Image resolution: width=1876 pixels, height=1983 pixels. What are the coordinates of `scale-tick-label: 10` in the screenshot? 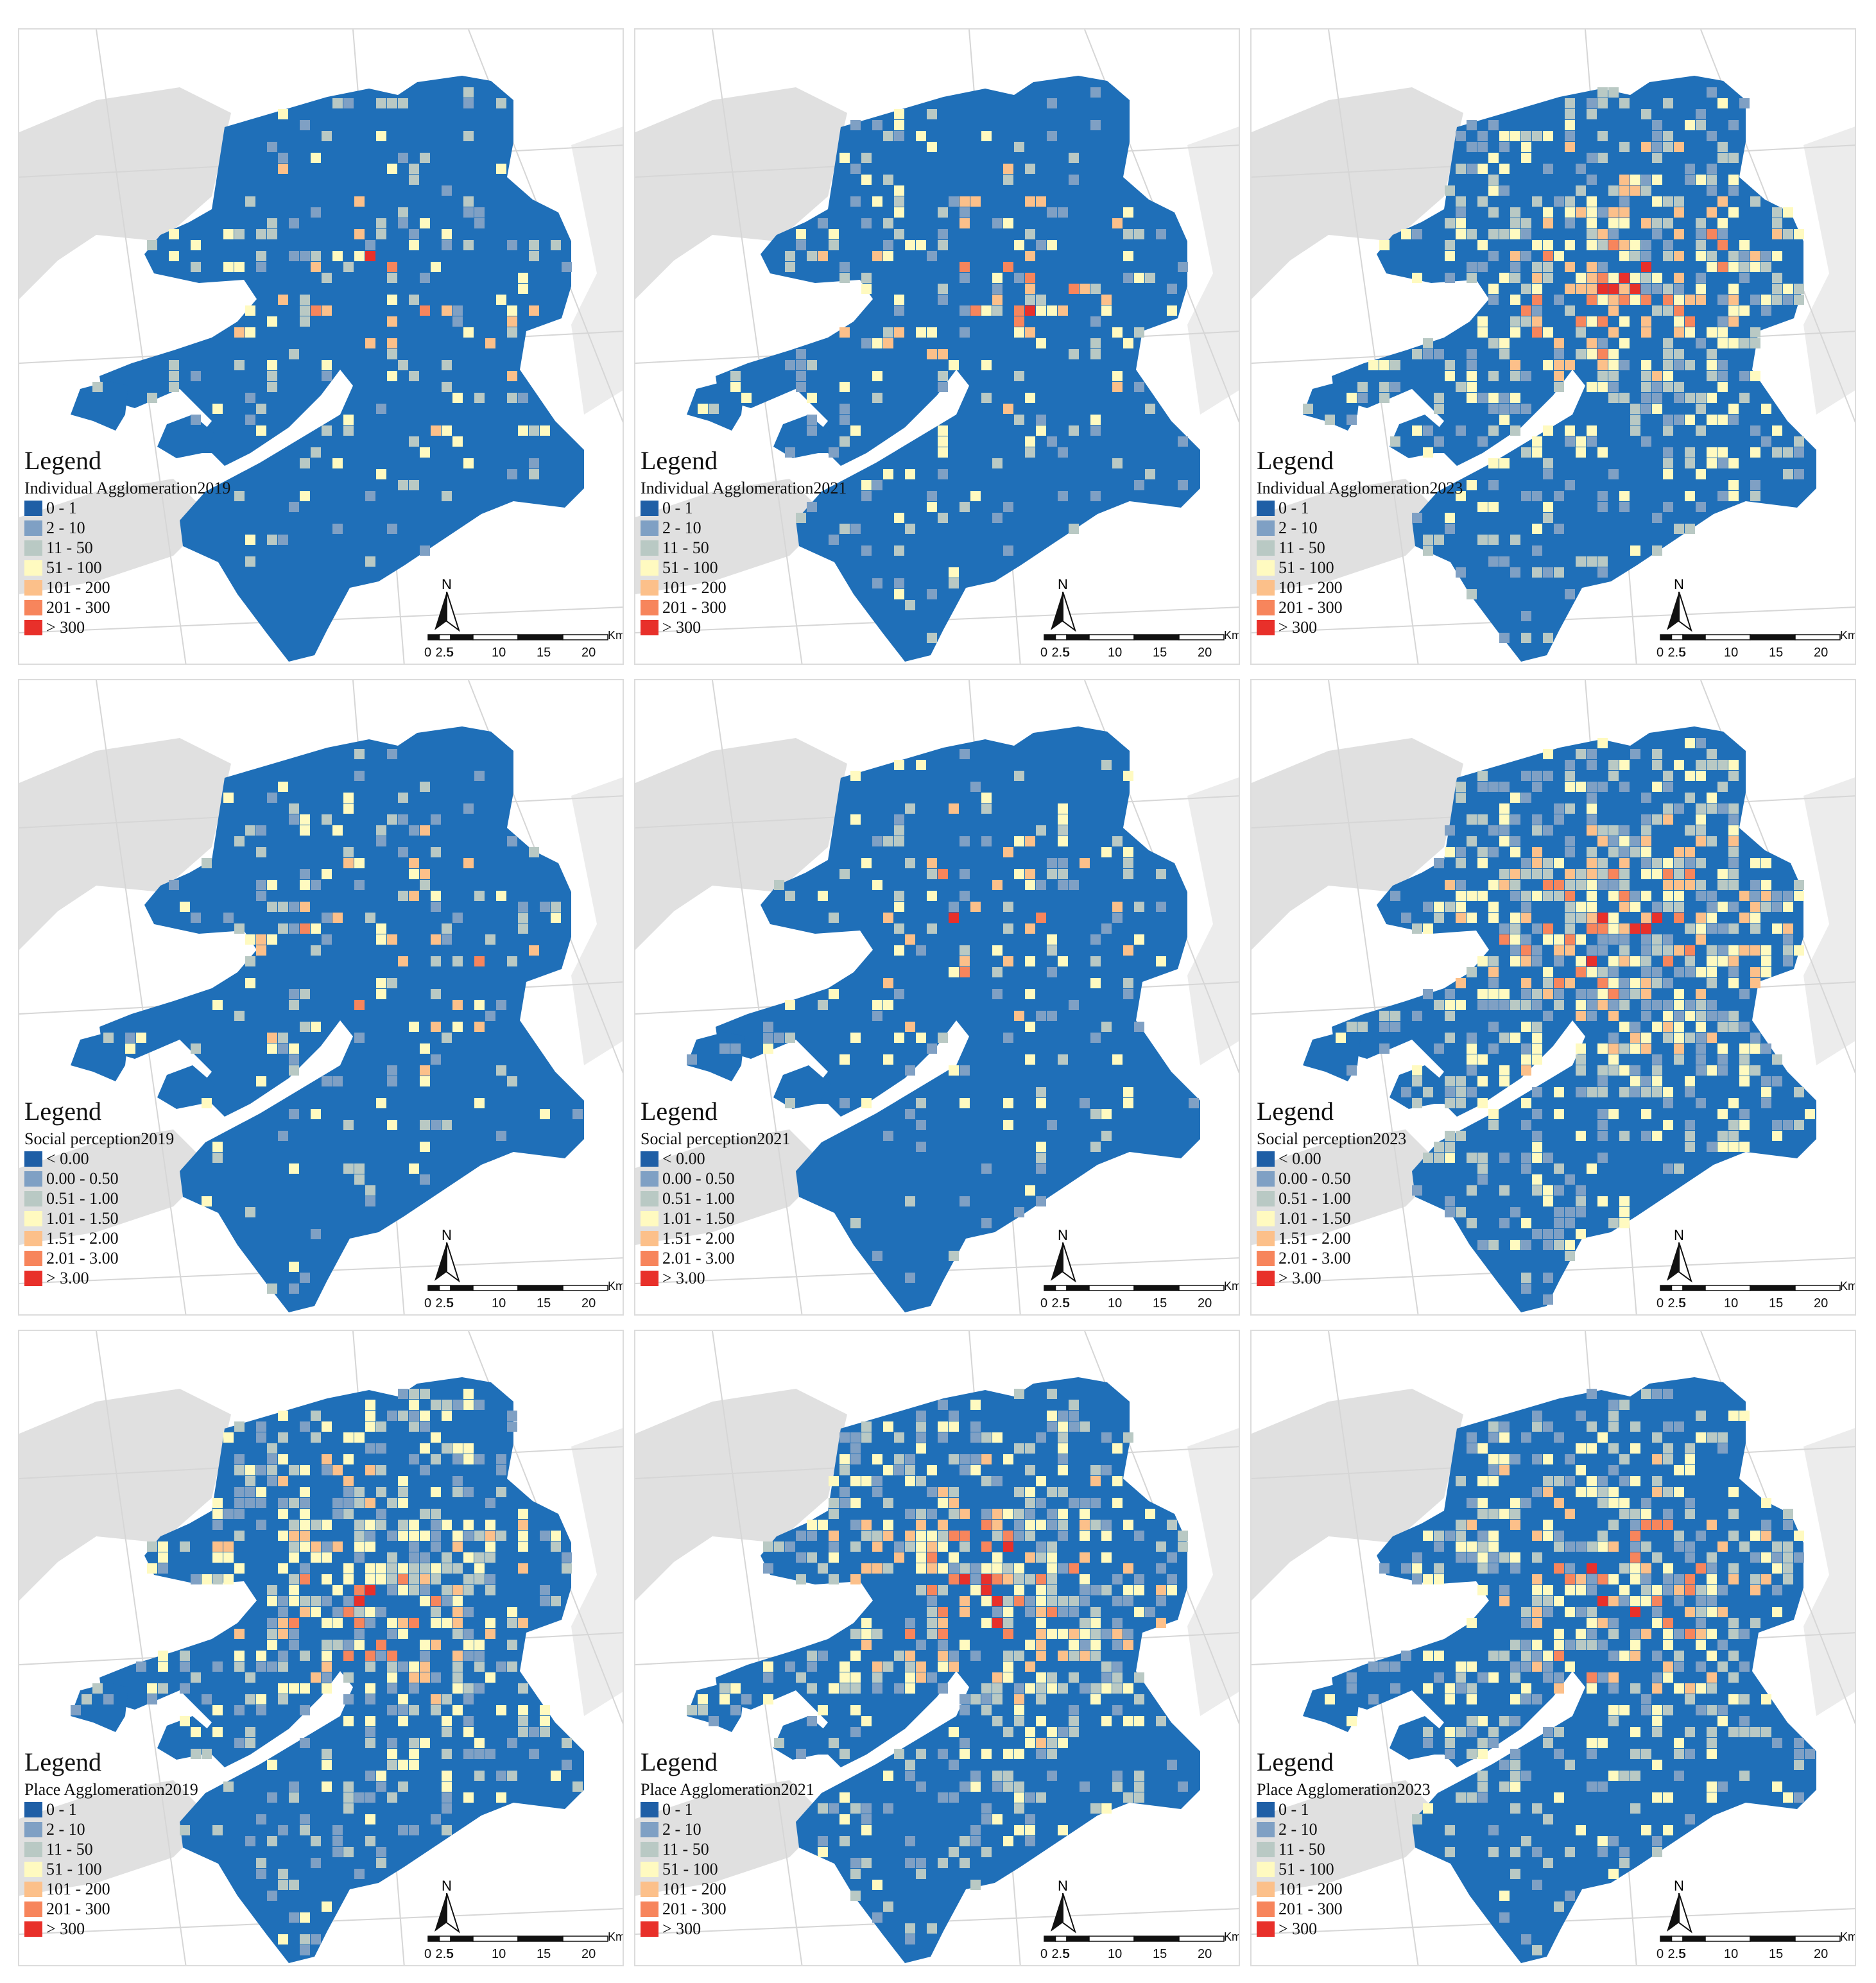 It's located at (1731, 653).